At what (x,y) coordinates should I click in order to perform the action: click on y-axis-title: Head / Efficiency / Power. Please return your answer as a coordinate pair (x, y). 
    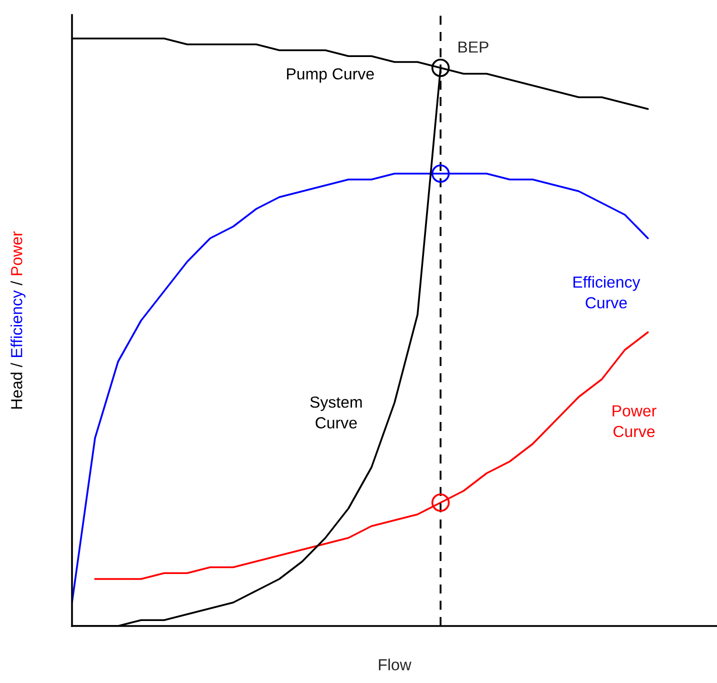
    Looking at the image, I should click on (18, 320).